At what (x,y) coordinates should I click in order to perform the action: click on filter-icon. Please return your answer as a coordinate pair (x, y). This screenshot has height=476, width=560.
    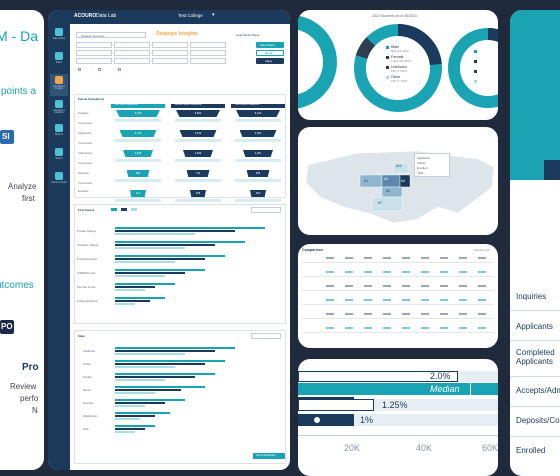
    Looking at the image, I should click on (59, 56).